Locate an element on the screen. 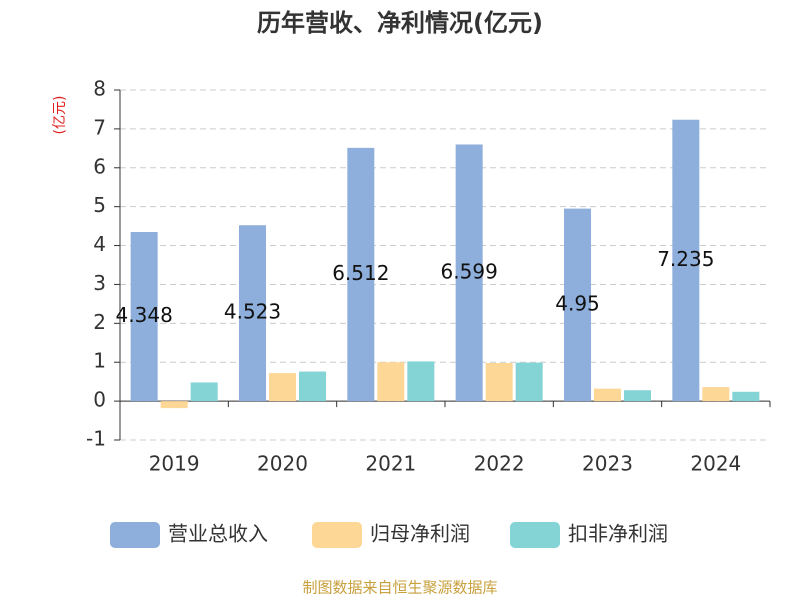 Image resolution: width=800 pixels, height=600 pixels. legend-label: 归母净利润 is located at coordinates (420, 534).